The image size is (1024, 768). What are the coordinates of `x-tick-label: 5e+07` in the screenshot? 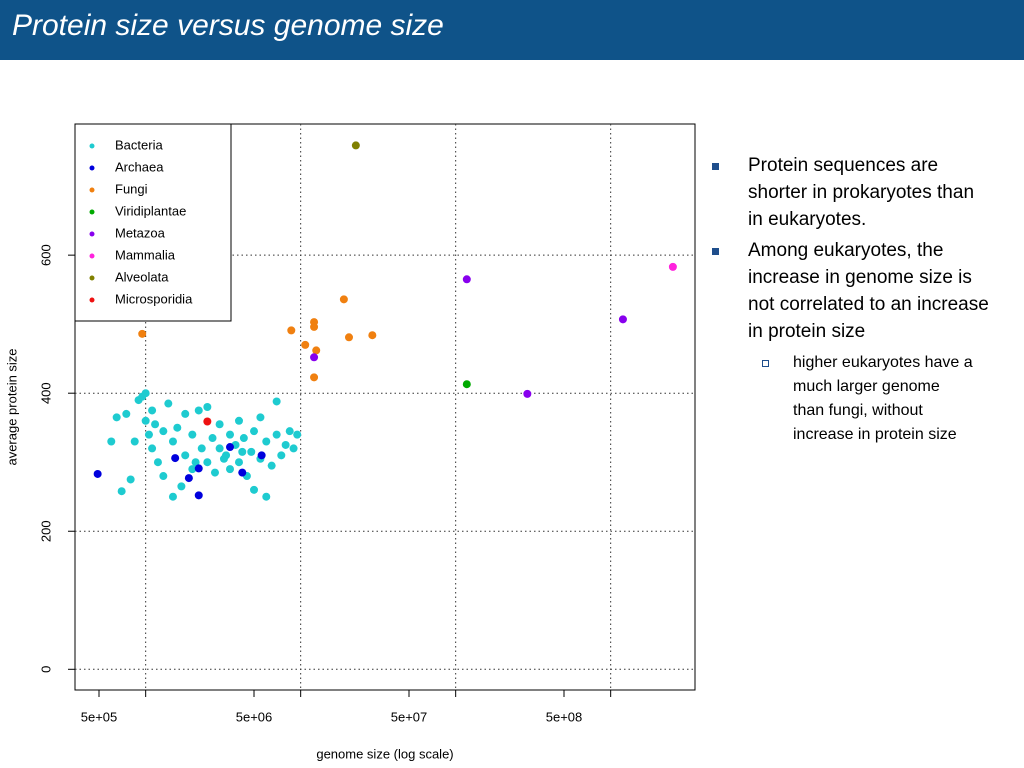 It's located at (409, 716).